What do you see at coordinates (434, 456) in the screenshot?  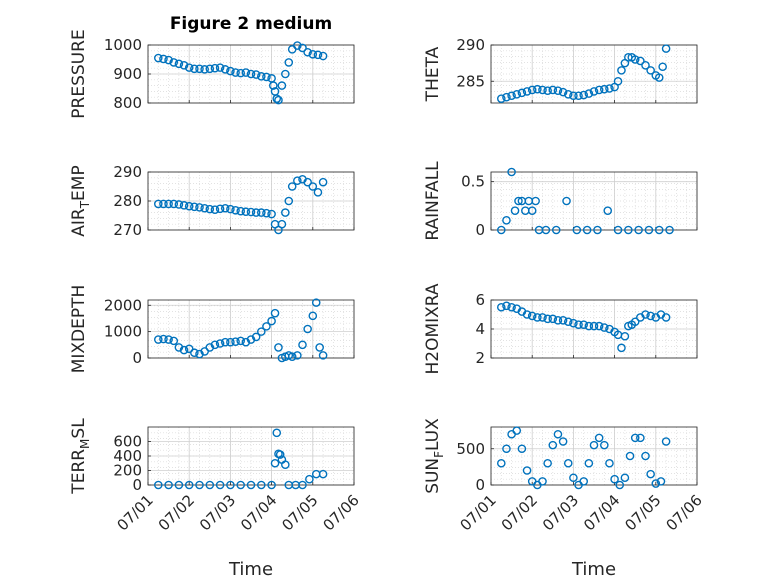 I see `y-axis-label: SUNFLUX` at bounding box center [434, 456].